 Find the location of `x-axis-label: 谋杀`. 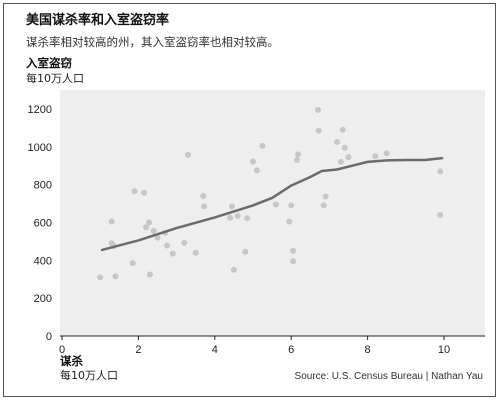

x-axis-label: 谋杀 is located at coordinates (71, 361).